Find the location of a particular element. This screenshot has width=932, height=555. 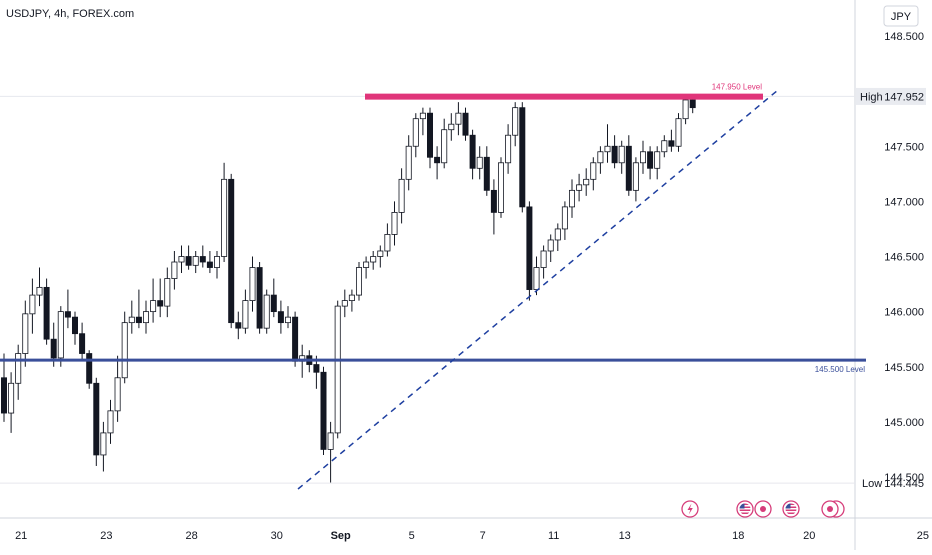

time-tick-label: 13 is located at coordinates (625, 536).